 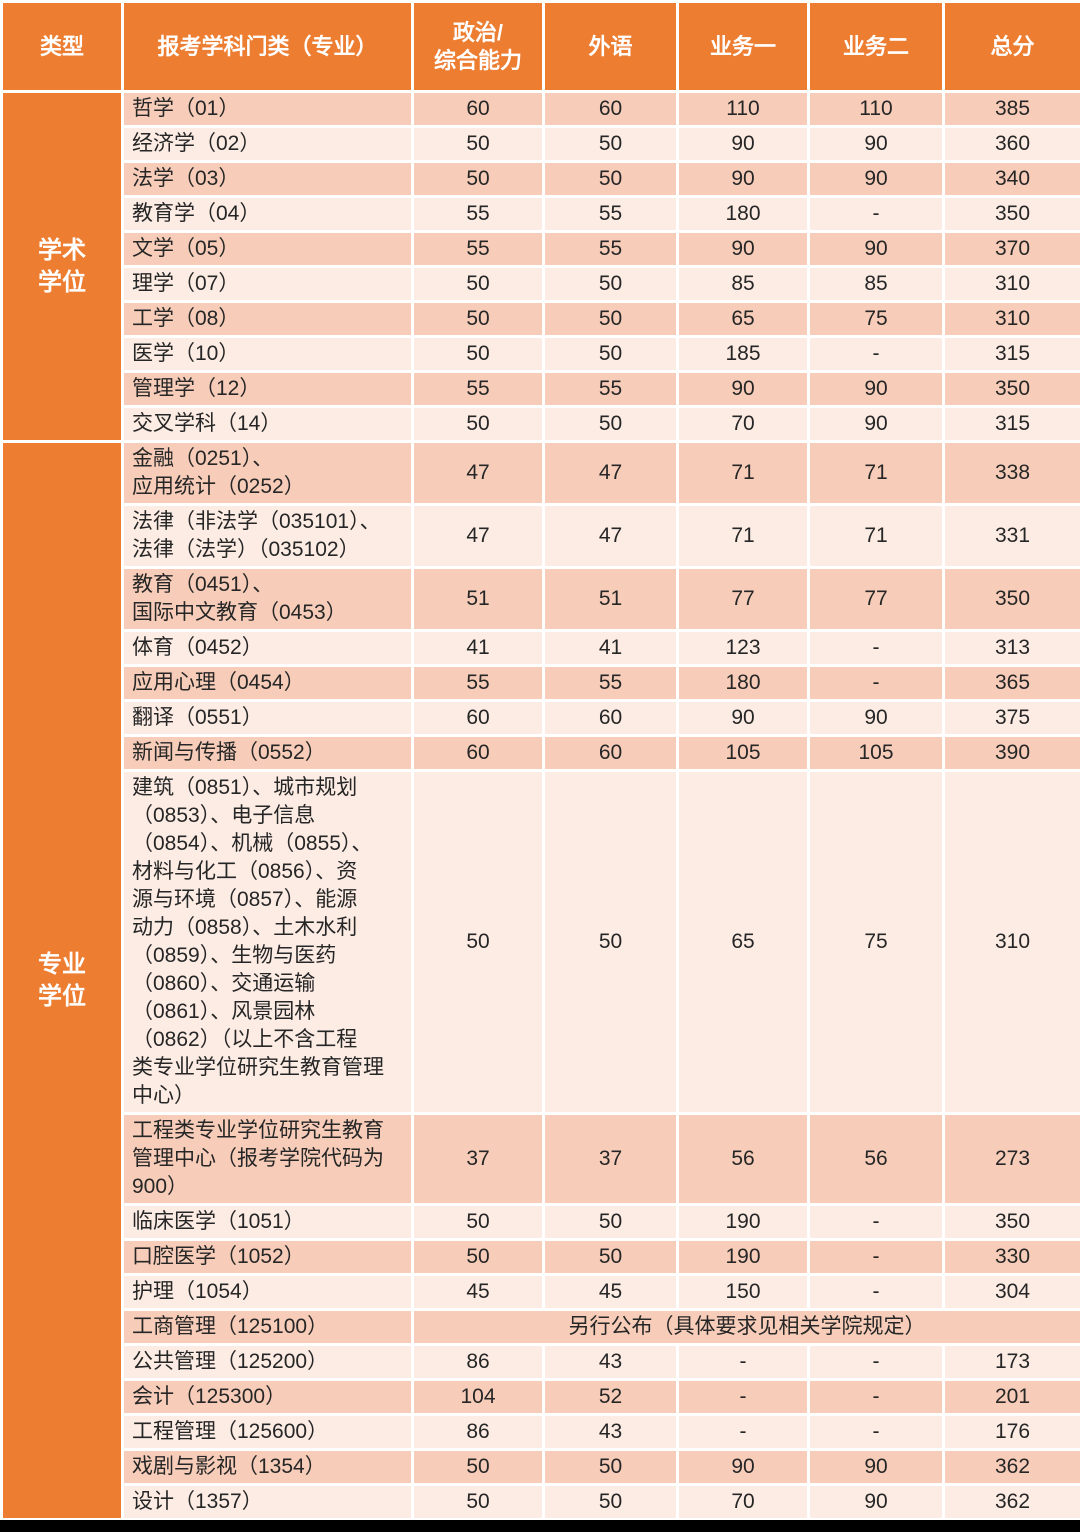 I want to click on score-cell: 370, so click(x=1012, y=249).